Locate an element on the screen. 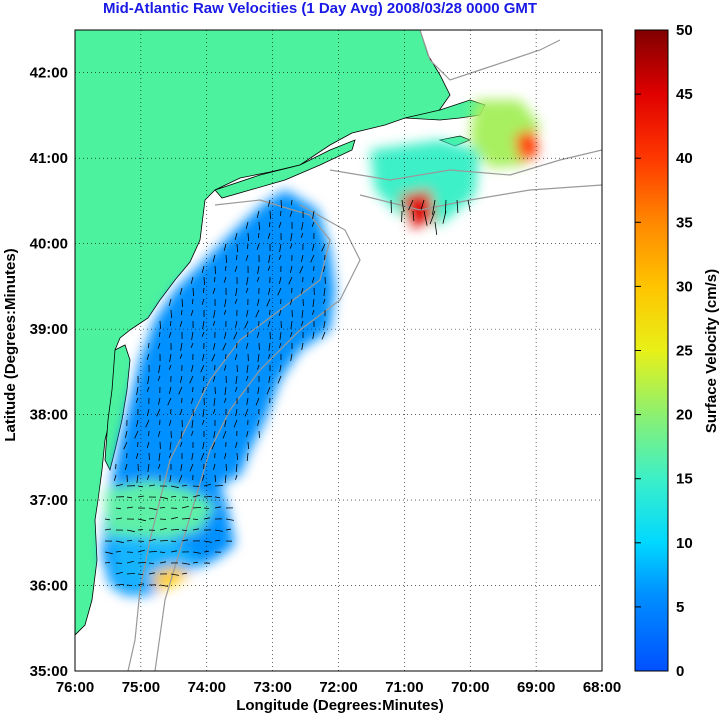 The image size is (724, 714). y-tick-label: 36:00 is located at coordinates (49, 586).